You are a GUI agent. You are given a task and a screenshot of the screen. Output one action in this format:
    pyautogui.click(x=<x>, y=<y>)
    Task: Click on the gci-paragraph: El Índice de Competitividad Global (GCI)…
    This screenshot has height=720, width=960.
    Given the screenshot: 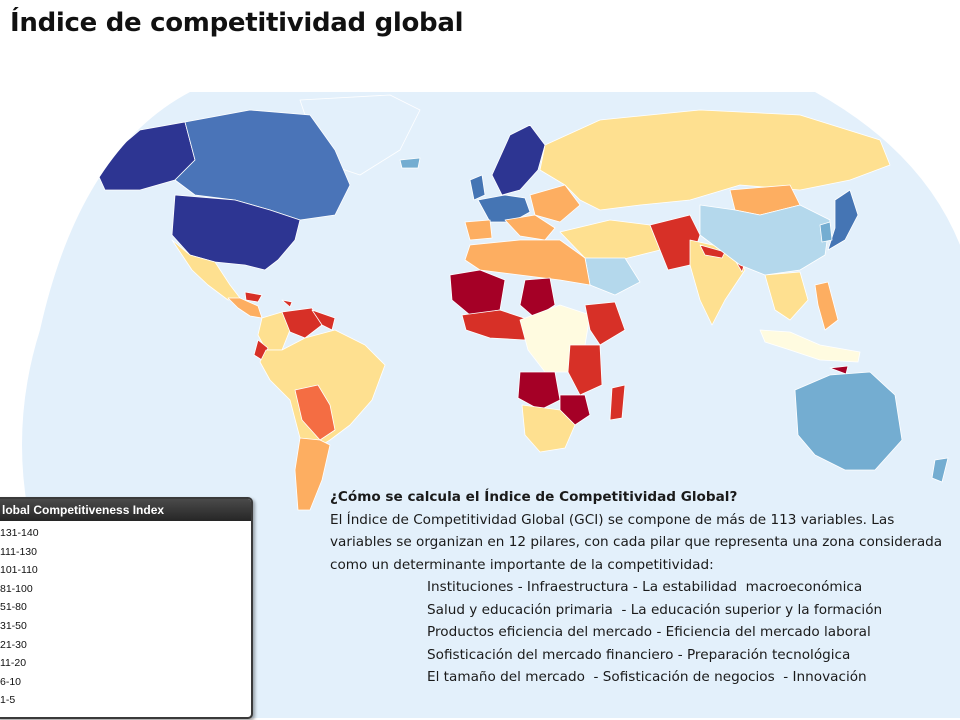 What is the action you would take?
    pyautogui.click(x=636, y=542)
    